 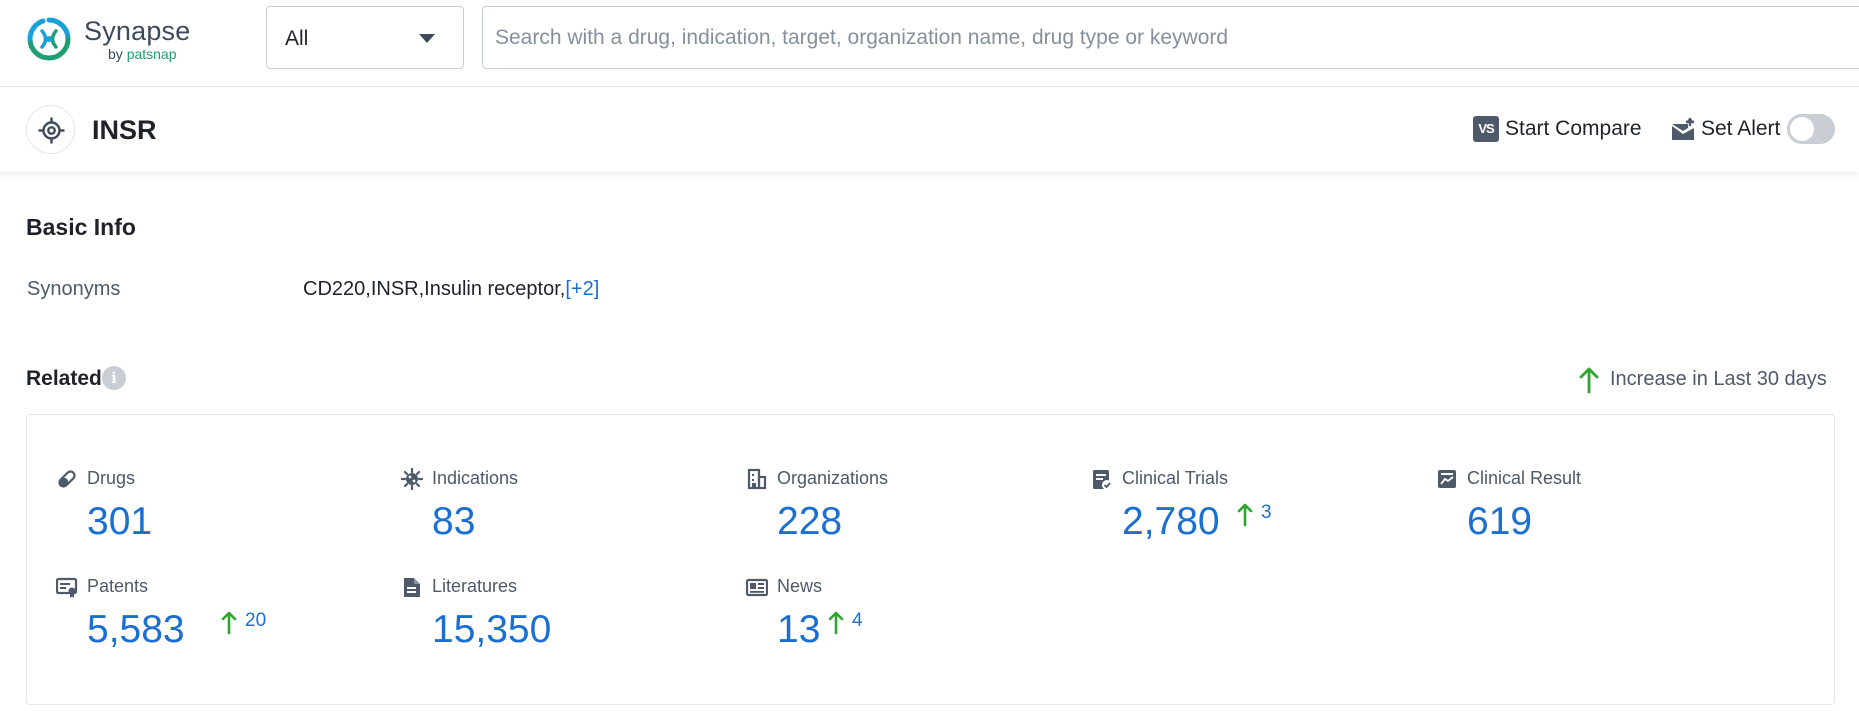 What do you see at coordinates (73, 289) in the screenshot?
I see `synonyms-label: Synonyms` at bounding box center [73, 289].